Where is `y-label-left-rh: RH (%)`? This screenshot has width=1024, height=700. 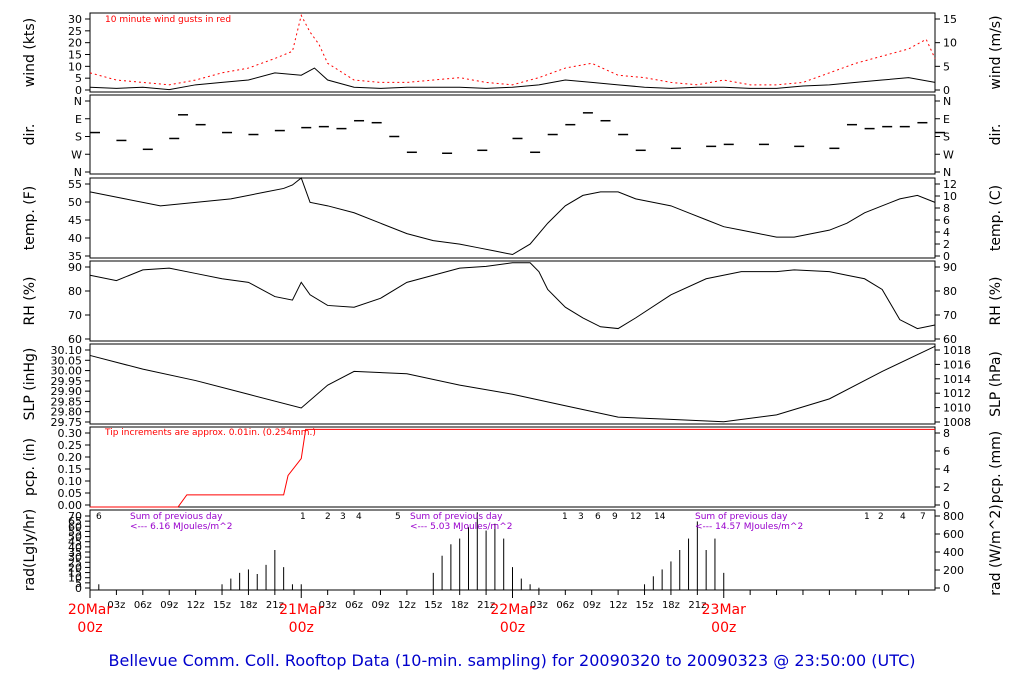 y-label-left-rh: RH (%) is located at coordinates (30, 301).